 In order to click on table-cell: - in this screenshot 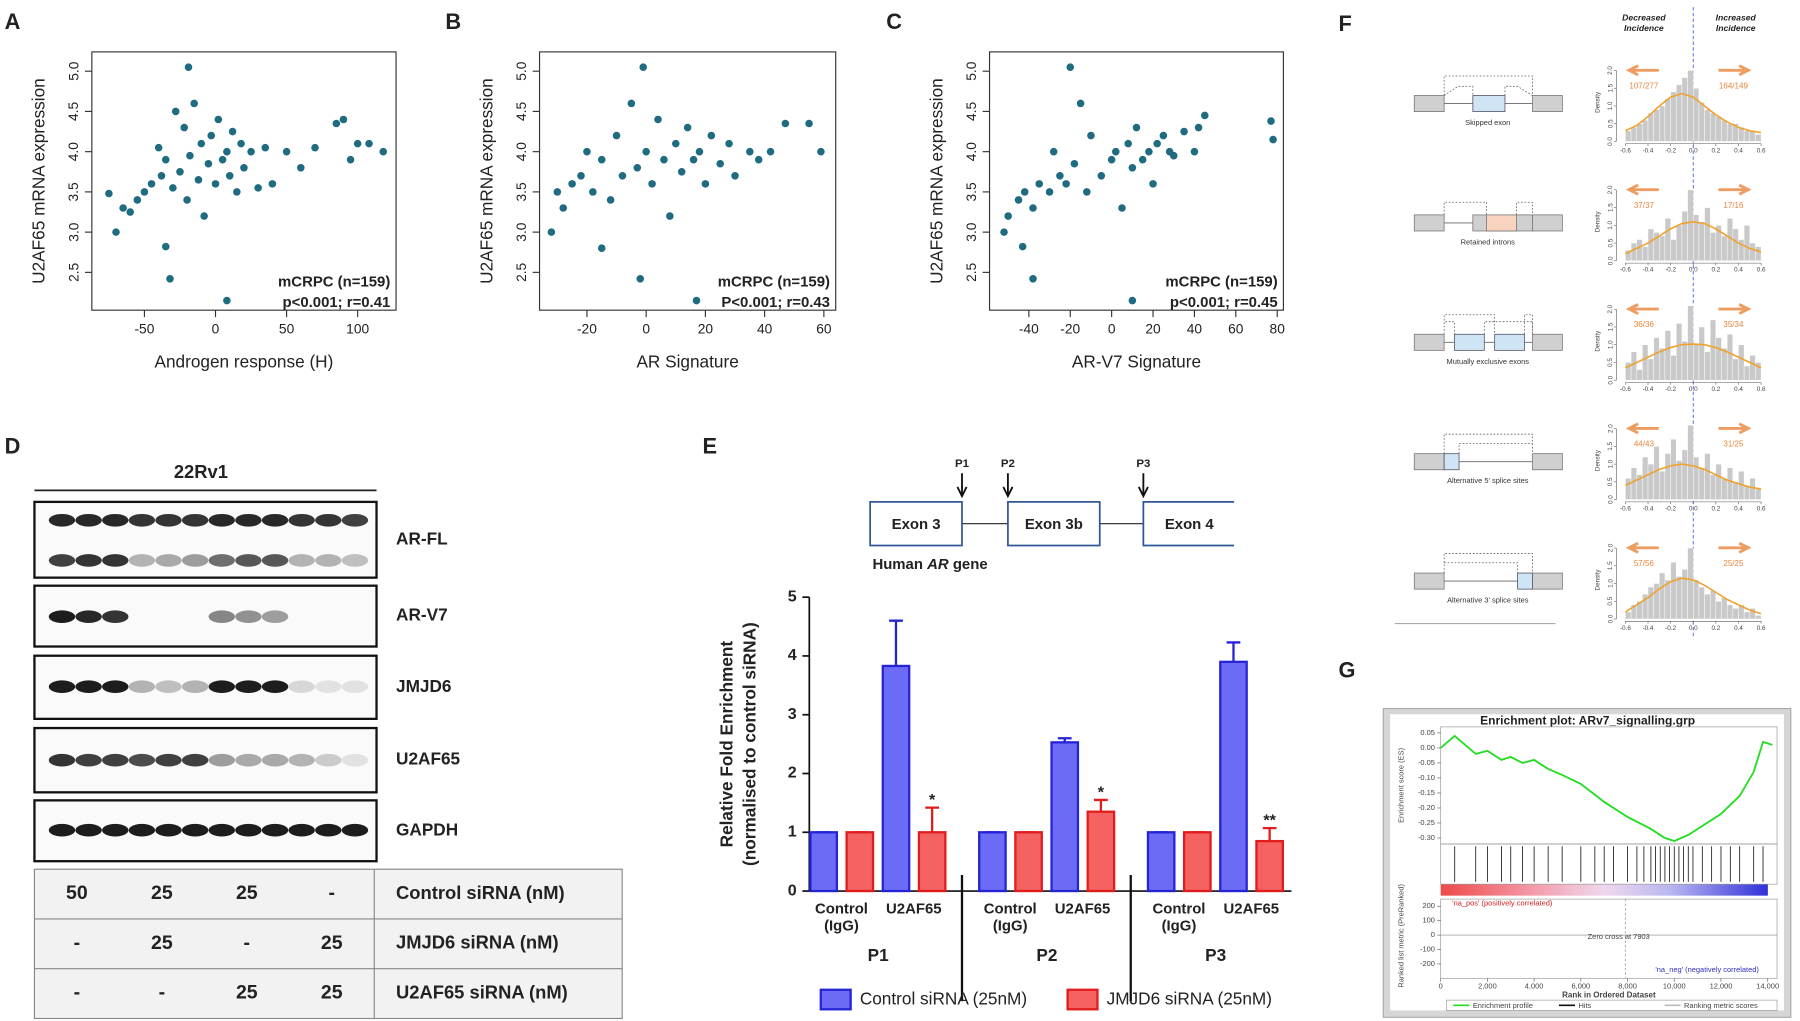, I will do `click(77, 993)`.